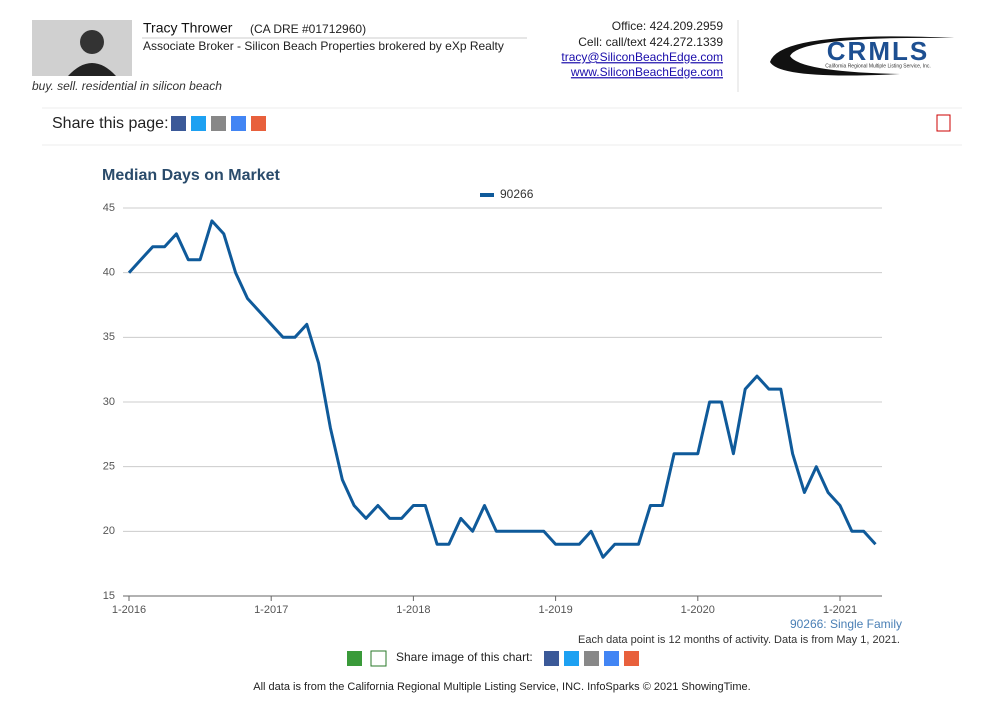  I want to click on x-tick-label: 1-2017, so click(271, 610).